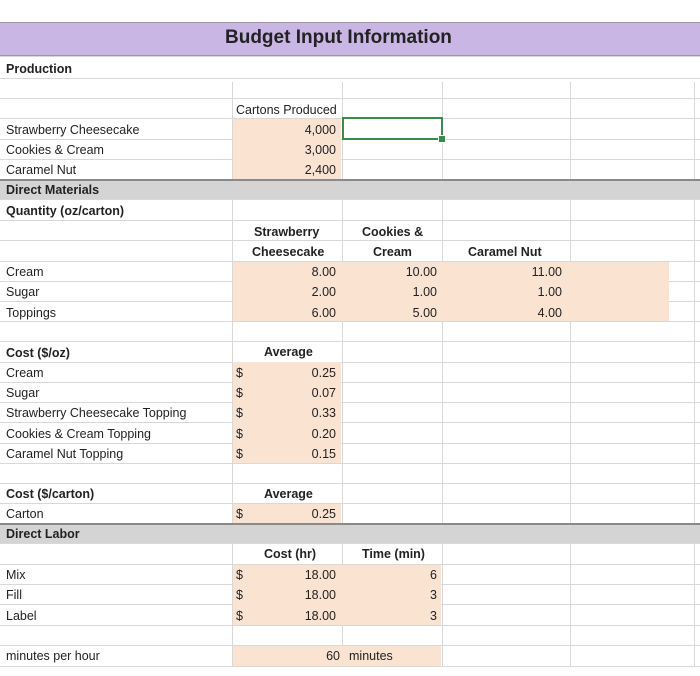  Describe the element at coordinates (14, 595) in the screenshot. I see `labor-label-fill: Fill` at that location.